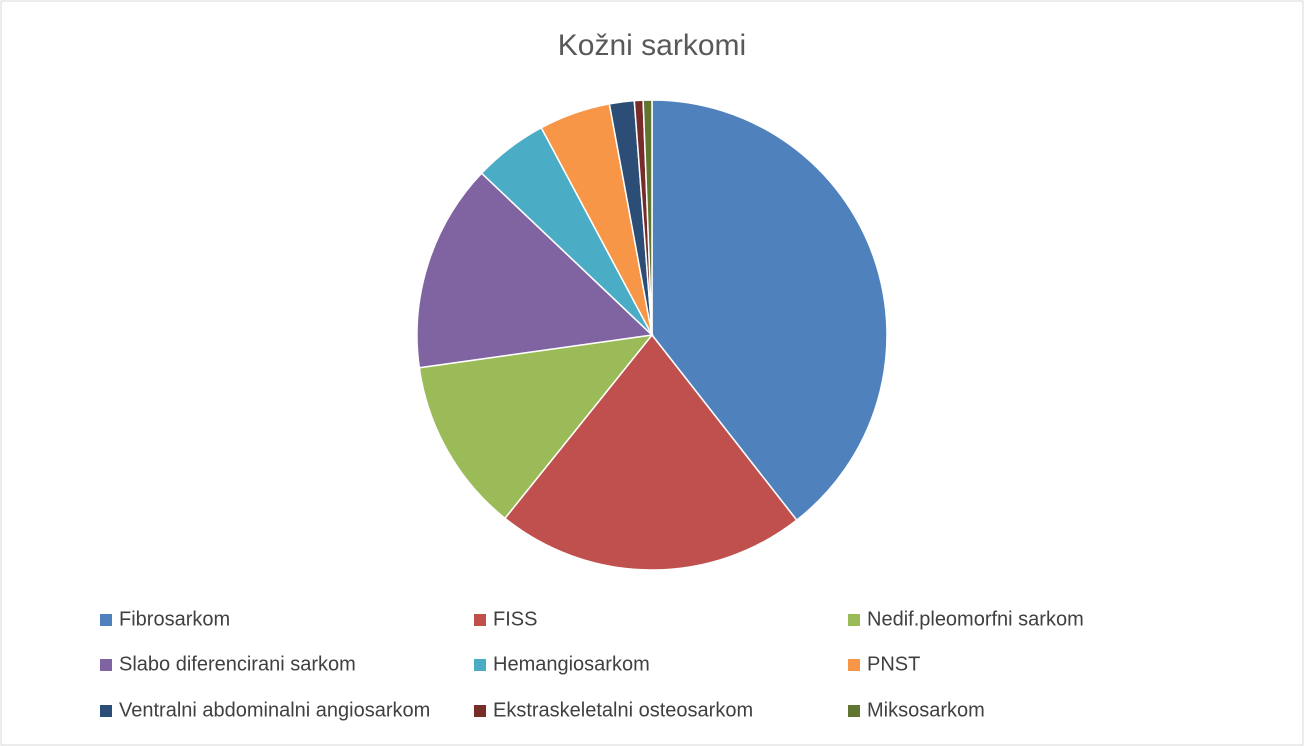 The width and height of the screenshot is (1304, 746). Describe the element at coordinates (893, 664) in the screenshot. I see `legend-label: PNST` at that location.